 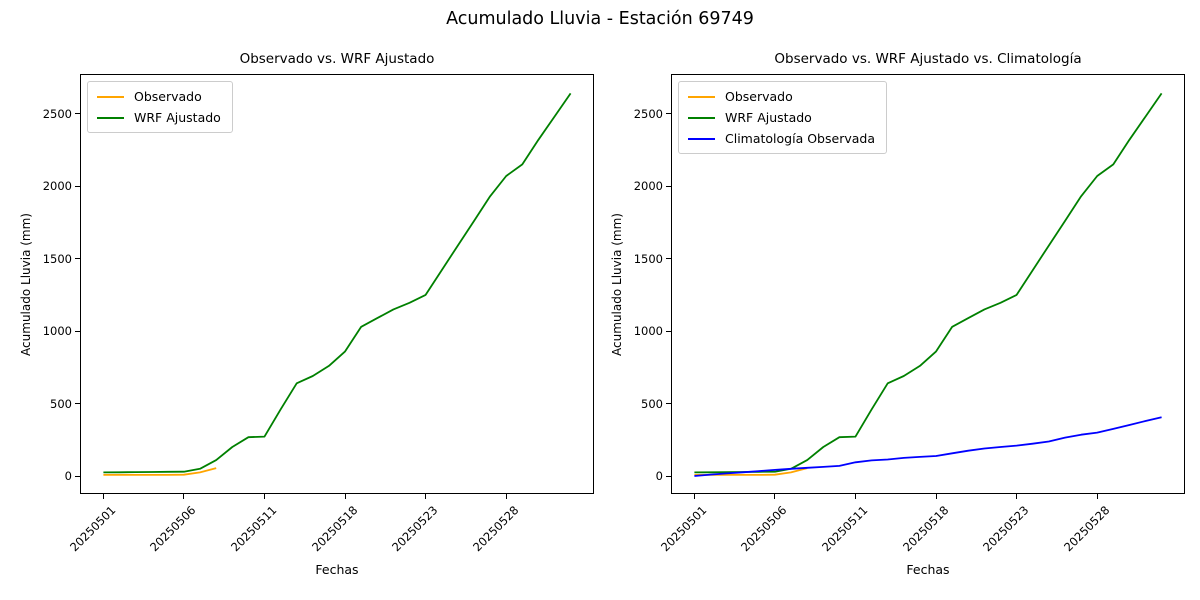 I want to click on right-plot-xlabel: Fechas, so click(x=928, y=569).